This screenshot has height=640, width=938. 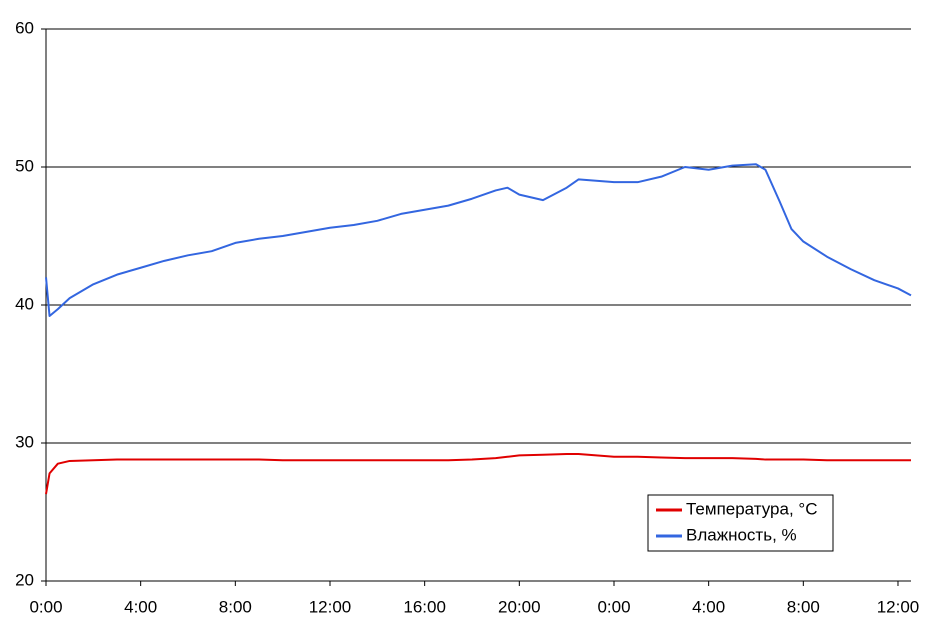 What do you see at coordinates (740, 523) in the screenshot?
I see `legend-box` at bounding box center [740, 523].